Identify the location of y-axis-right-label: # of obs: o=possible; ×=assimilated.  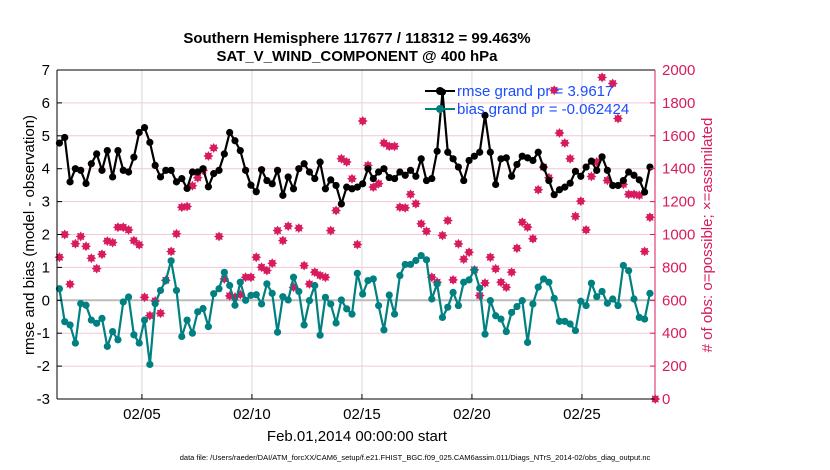
(707, 235).